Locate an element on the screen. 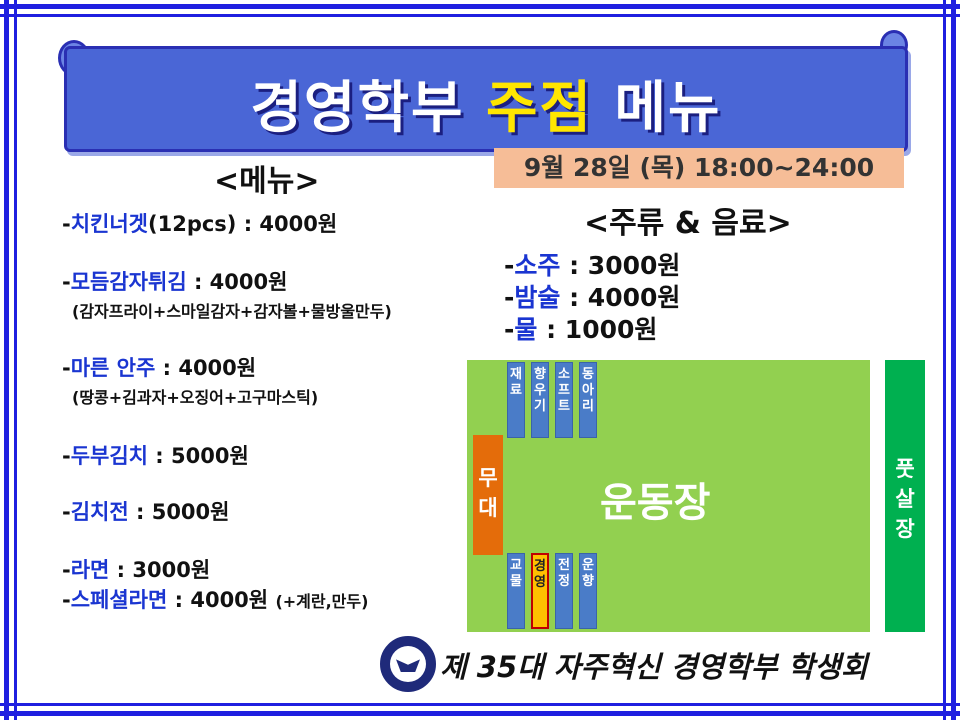 The image size is (960, 720). menu-item-detail: (감자프라이+스마일감자+감자볼+물방울만두) is located at coordinates (232, 311).